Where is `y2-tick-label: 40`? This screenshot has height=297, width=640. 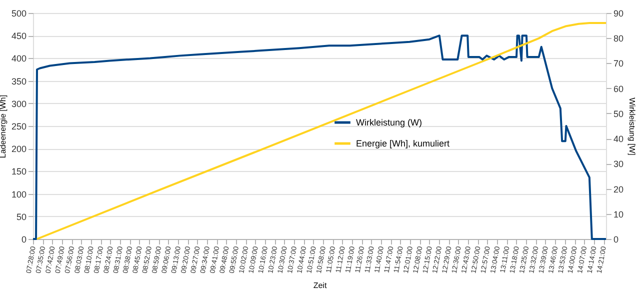 y2-tick-label: 40 is located at coordinates (619, 139).